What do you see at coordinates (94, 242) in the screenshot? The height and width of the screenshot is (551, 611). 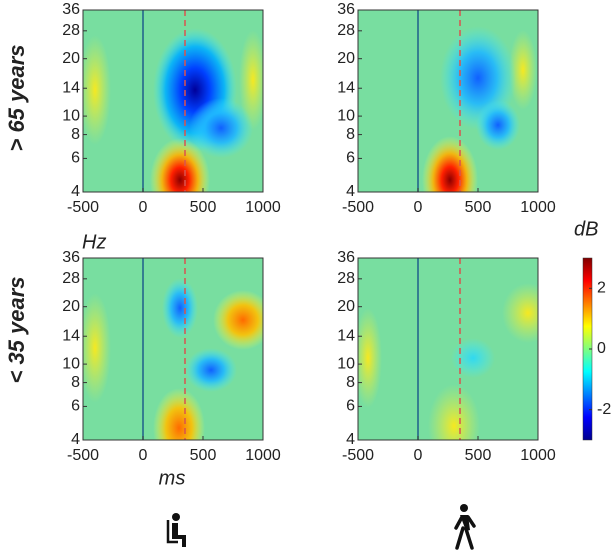 I see `y-axis-label: Hz` at bounding box center [94, 242].